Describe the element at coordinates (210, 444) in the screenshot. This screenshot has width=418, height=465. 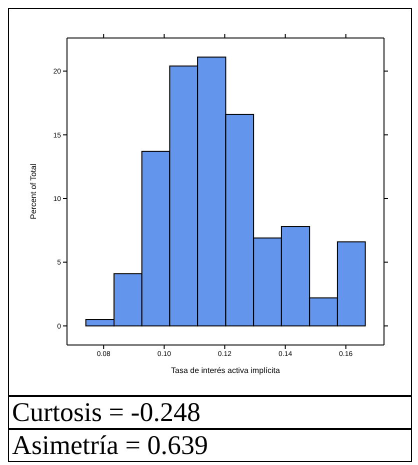
I see `text: Asimetría = 0.639` at that location.